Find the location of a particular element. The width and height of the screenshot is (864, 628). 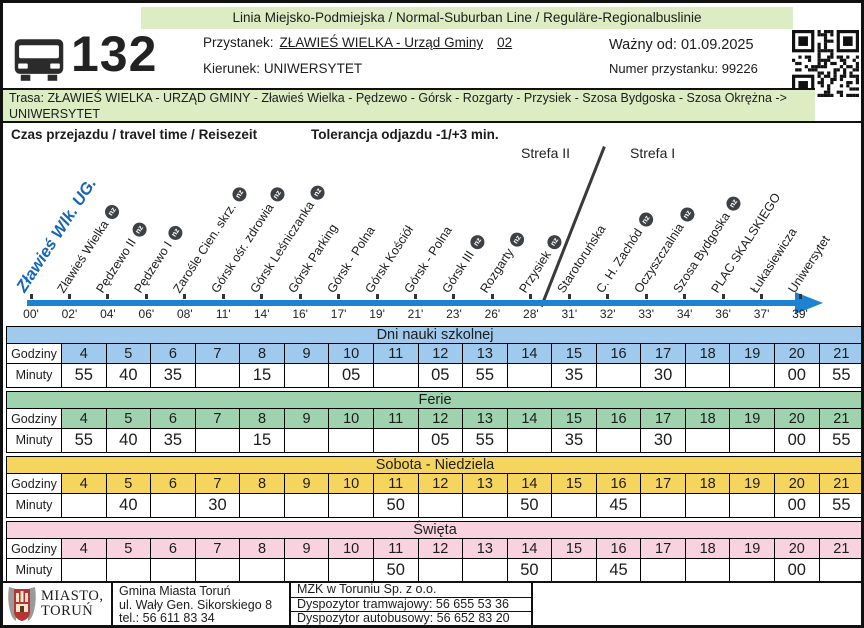

mzk-bus-dispatcher: Dyspozytor autobusowy: 56 652 83 20 is located at coordinates (403, 618).